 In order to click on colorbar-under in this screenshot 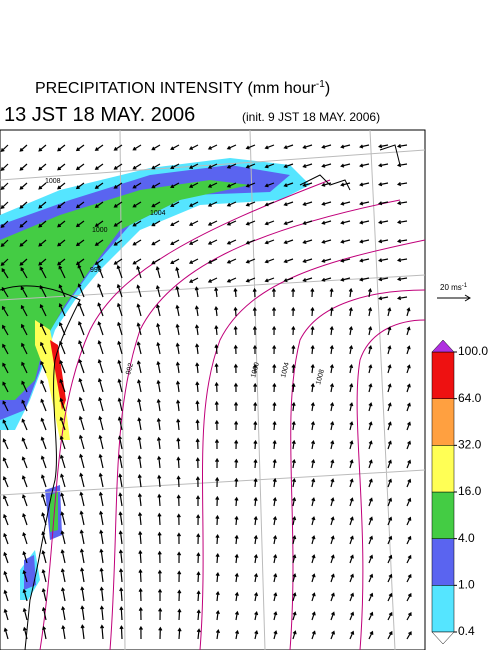, I will do `click(443, 638)`.